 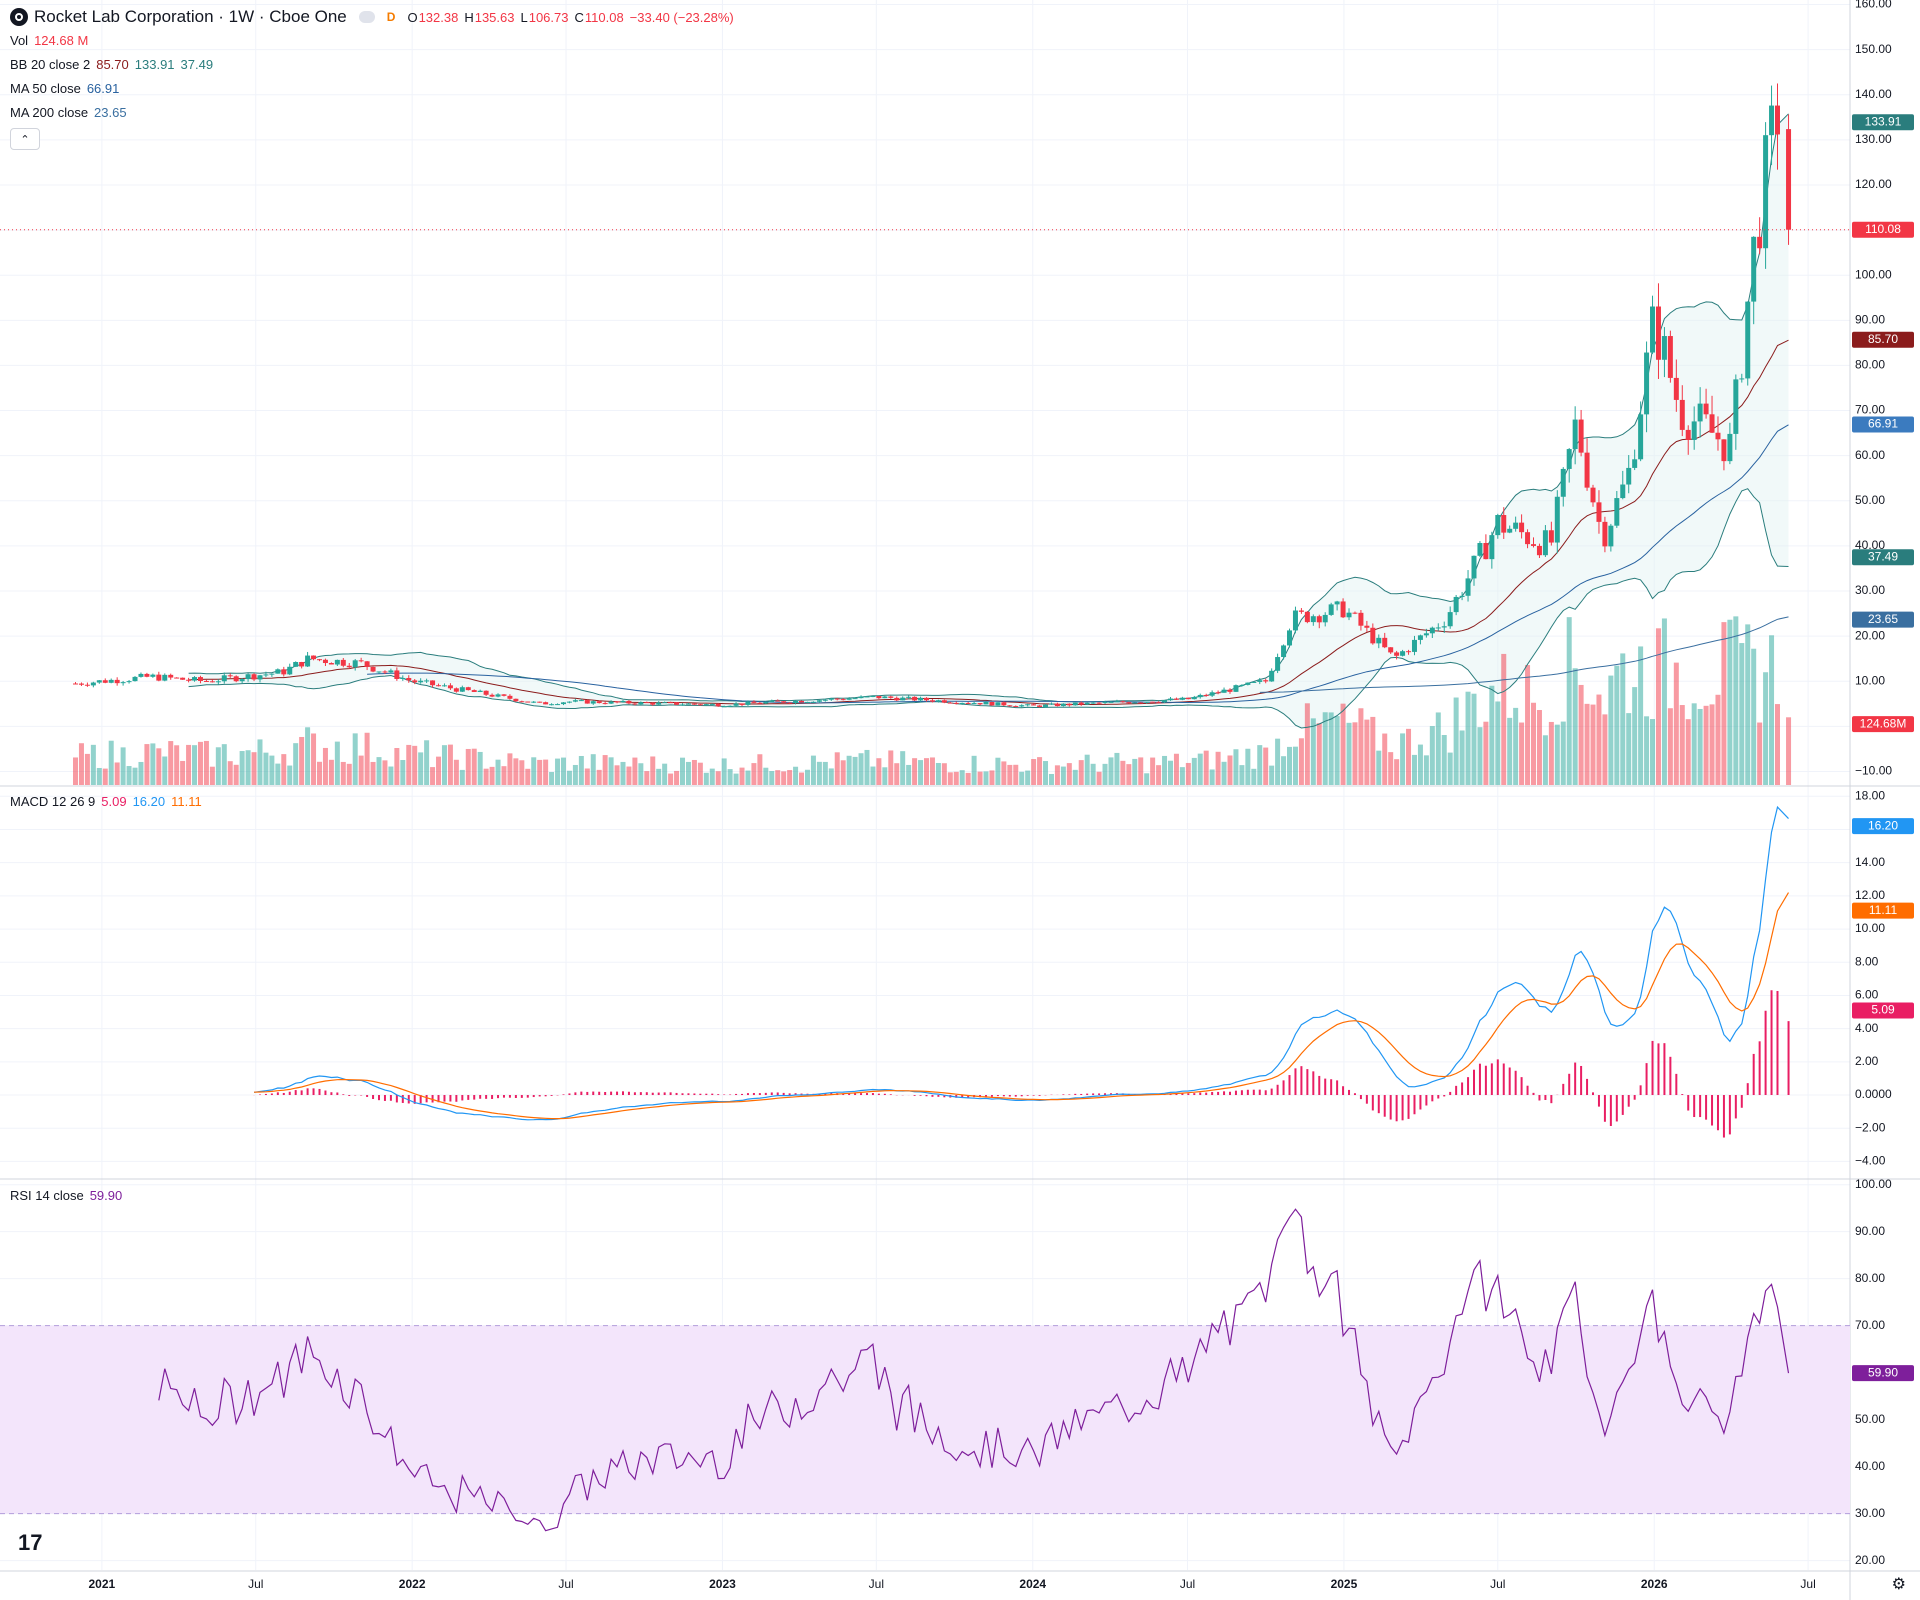 What do you see at coordinates (30, 1542) in the screenshot?
I see `tradingview-logo: 17` at bounding box center [30, 1542].